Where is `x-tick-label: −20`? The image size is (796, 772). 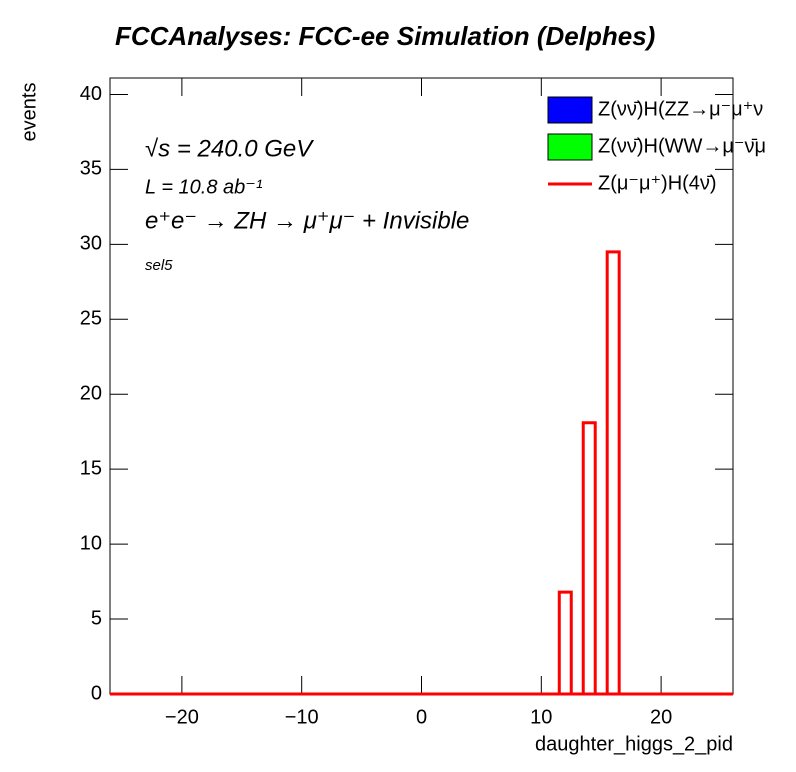
x-tick-label: −20 is located at coordinates (182, 717).